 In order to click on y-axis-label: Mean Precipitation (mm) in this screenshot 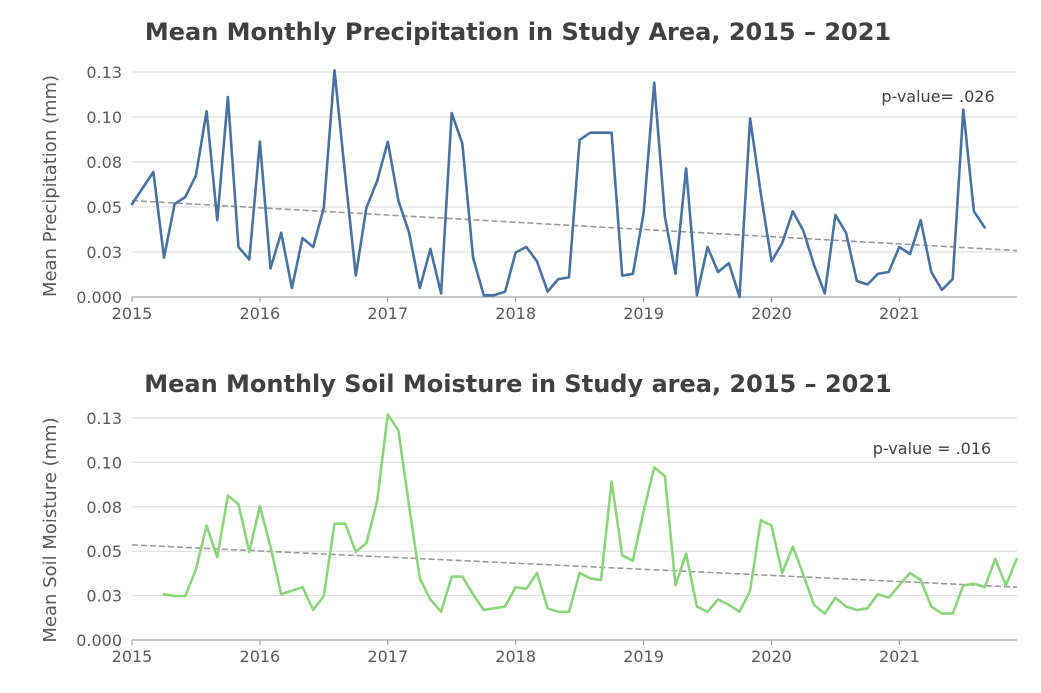, I will do `click(50, 186)`.